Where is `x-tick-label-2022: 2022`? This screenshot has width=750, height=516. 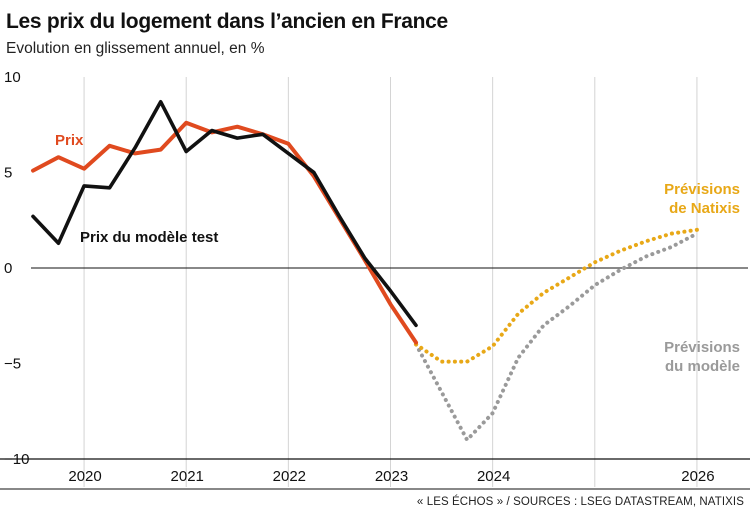 x-tick-label-2022: 2022 is located at coordinates (289, 476).